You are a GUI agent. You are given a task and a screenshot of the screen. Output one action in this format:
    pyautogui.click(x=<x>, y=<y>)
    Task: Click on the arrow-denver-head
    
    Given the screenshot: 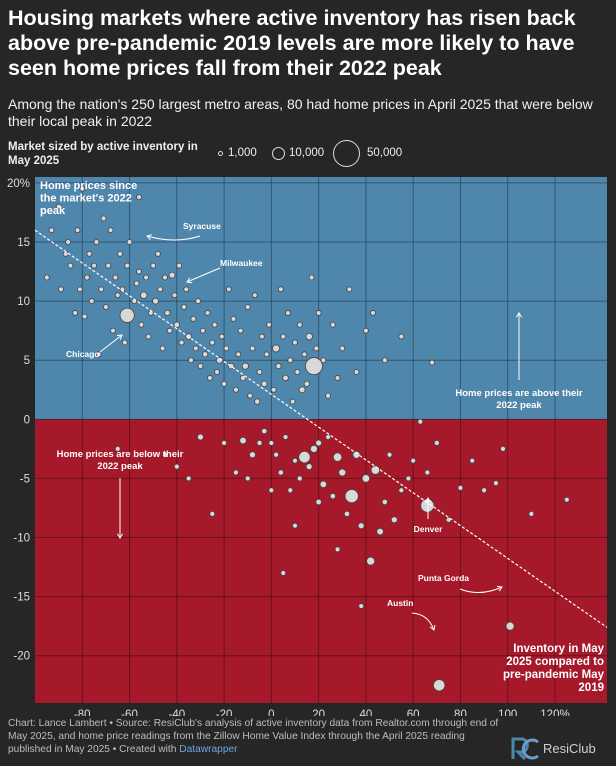 What is the action you would take?
    pyautogui.click(x=428, y=500)
    